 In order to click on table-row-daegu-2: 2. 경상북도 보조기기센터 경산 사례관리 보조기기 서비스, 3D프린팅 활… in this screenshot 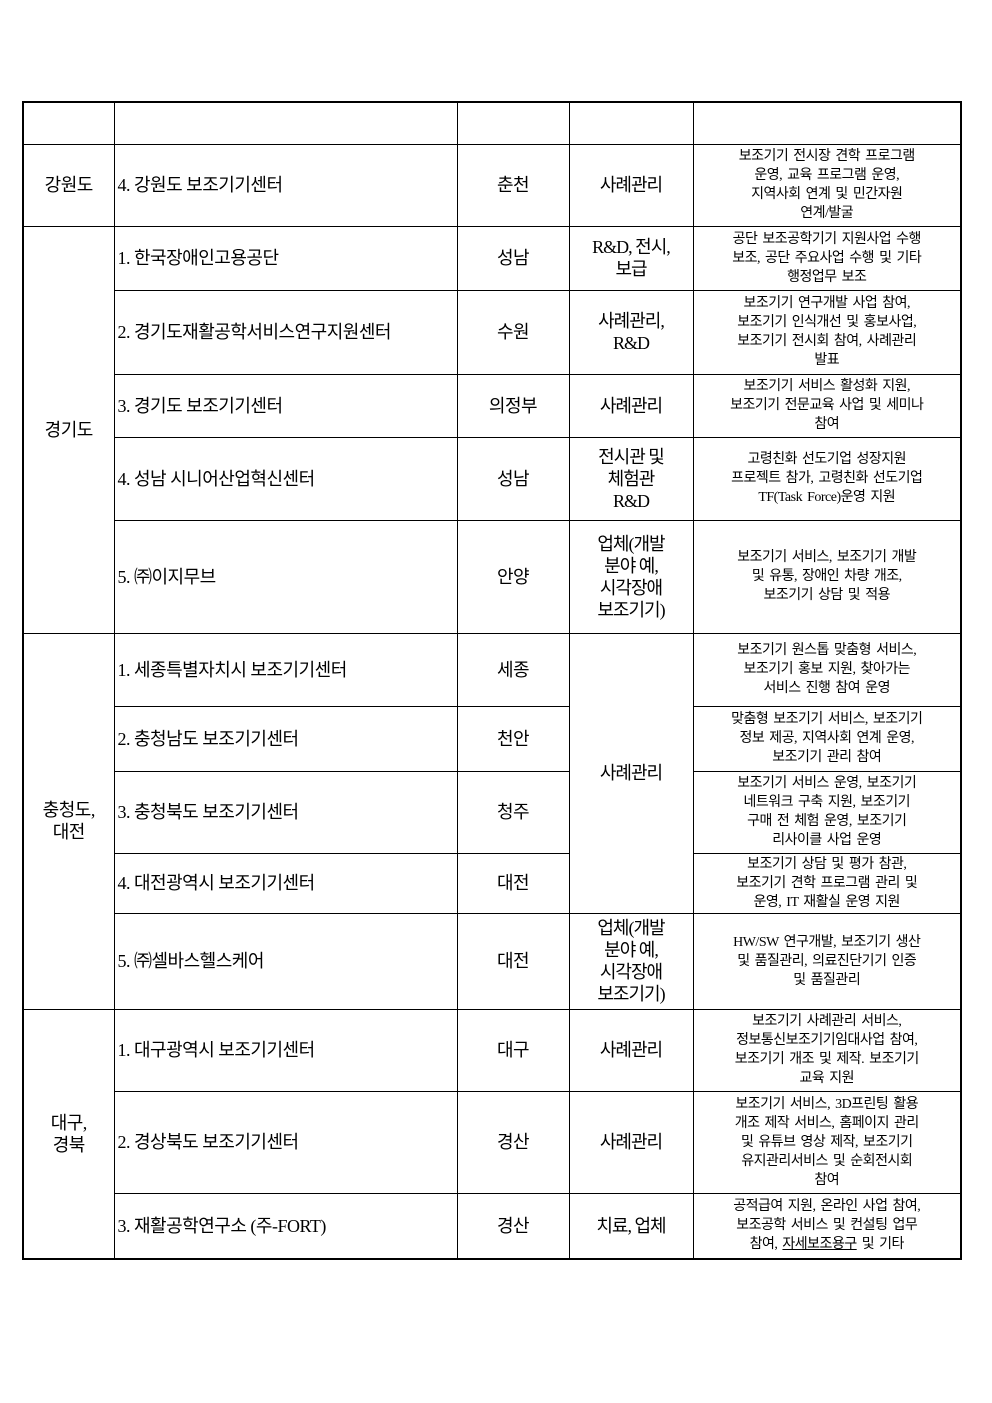, I will do `click(492, 1142)`.